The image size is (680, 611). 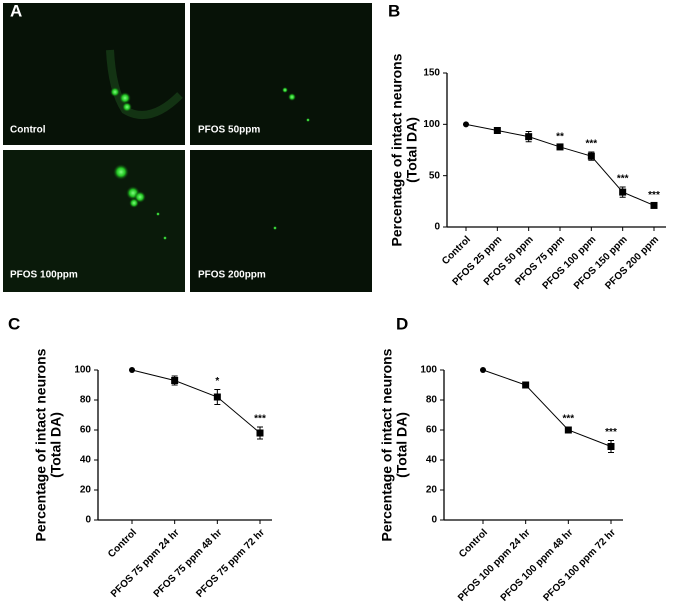 I want to click on significance: *, so click(x=217, y=381).